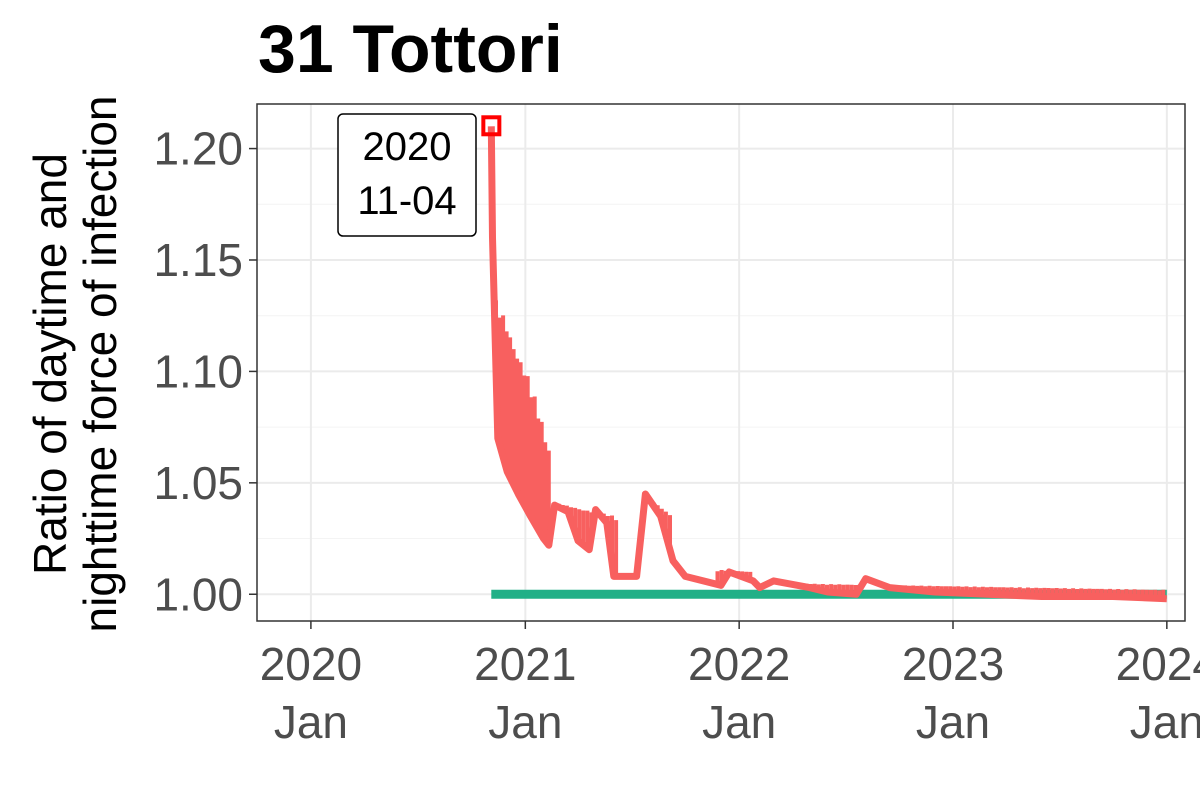 Image resolution: width=1200 pixels, height=800 pixels. Describe the element at coordinates (198, 260) in the screenshot. I see `y-tick-label: 1.15` at that location.